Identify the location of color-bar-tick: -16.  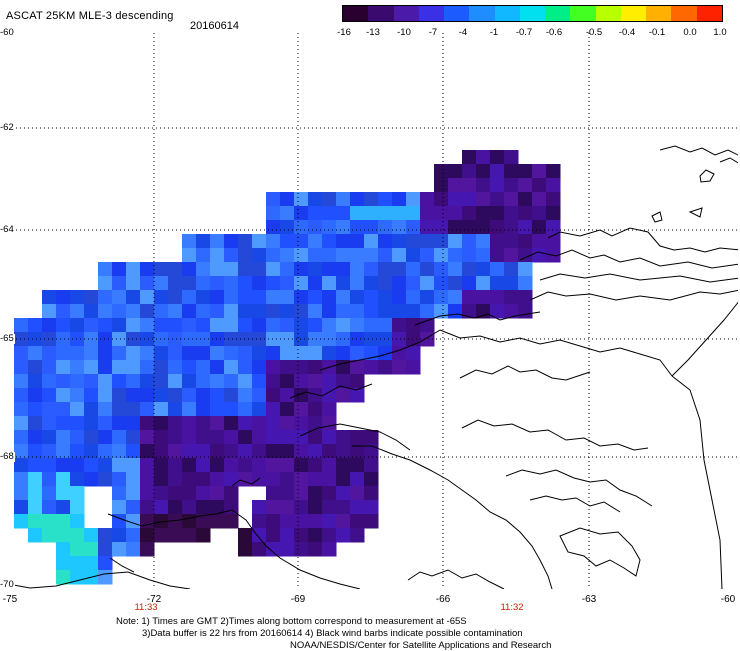
(344, 32).